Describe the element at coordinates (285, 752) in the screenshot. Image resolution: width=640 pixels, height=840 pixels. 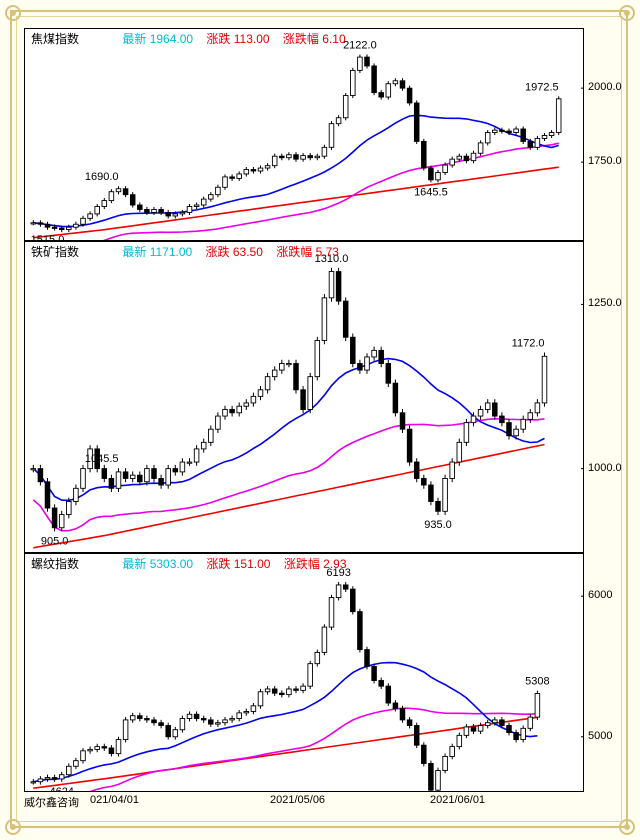
I see `ma-long-line` at that location.